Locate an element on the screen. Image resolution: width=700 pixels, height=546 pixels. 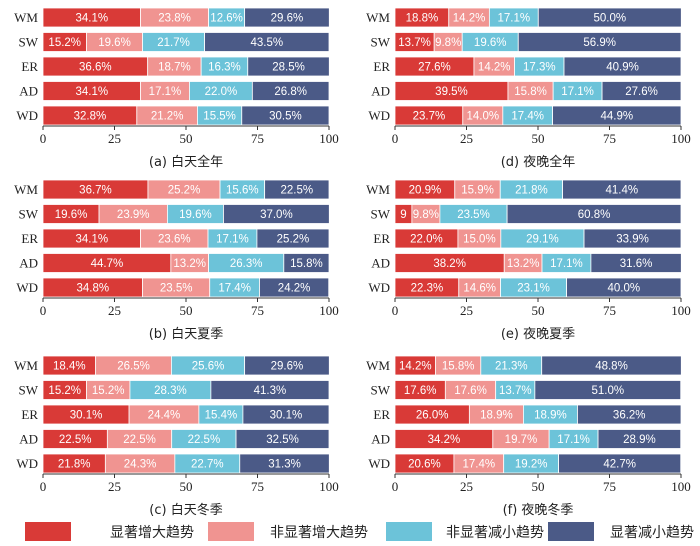
data-label: 17.6% is located at coordinates (470, 391).